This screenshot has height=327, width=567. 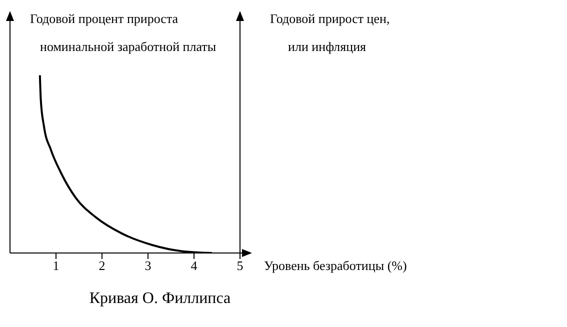 I want to click on y-axis-title: Годовой процент прироста номинальной заработной платы, so click(x=123, y=32).